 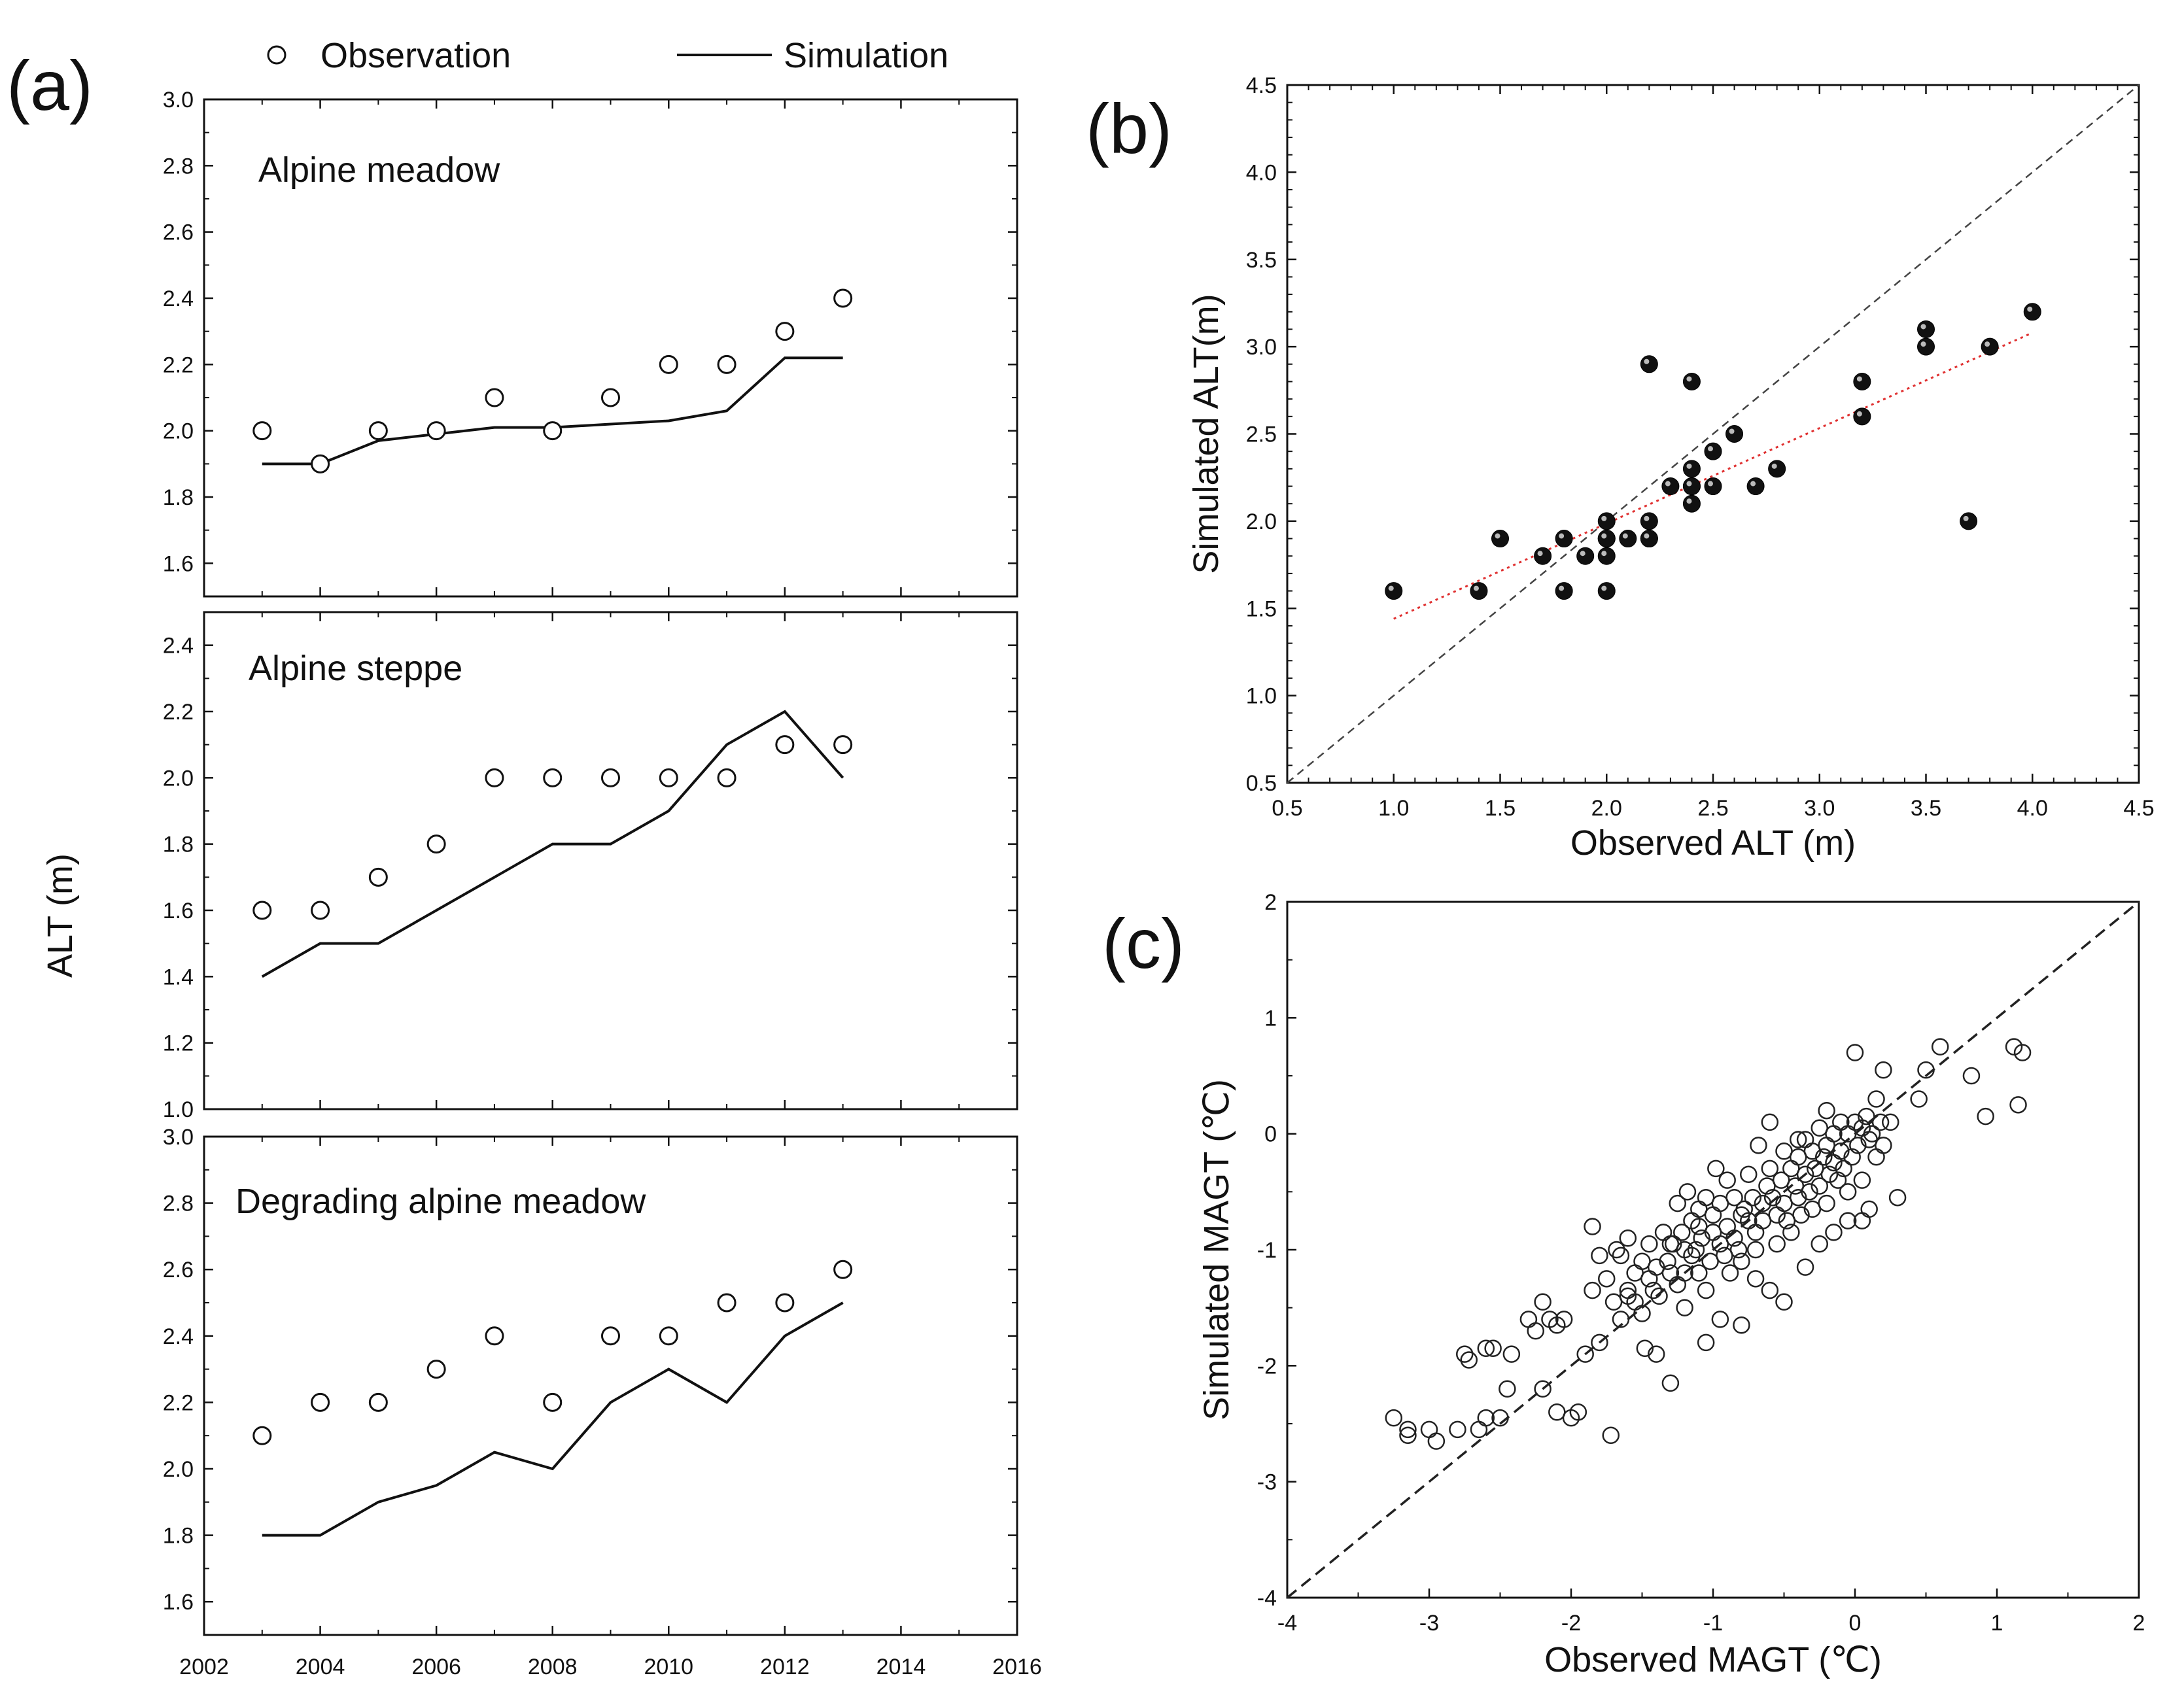 I want to click on x-tick-label: 2.5, so click(x=1712, y=809).